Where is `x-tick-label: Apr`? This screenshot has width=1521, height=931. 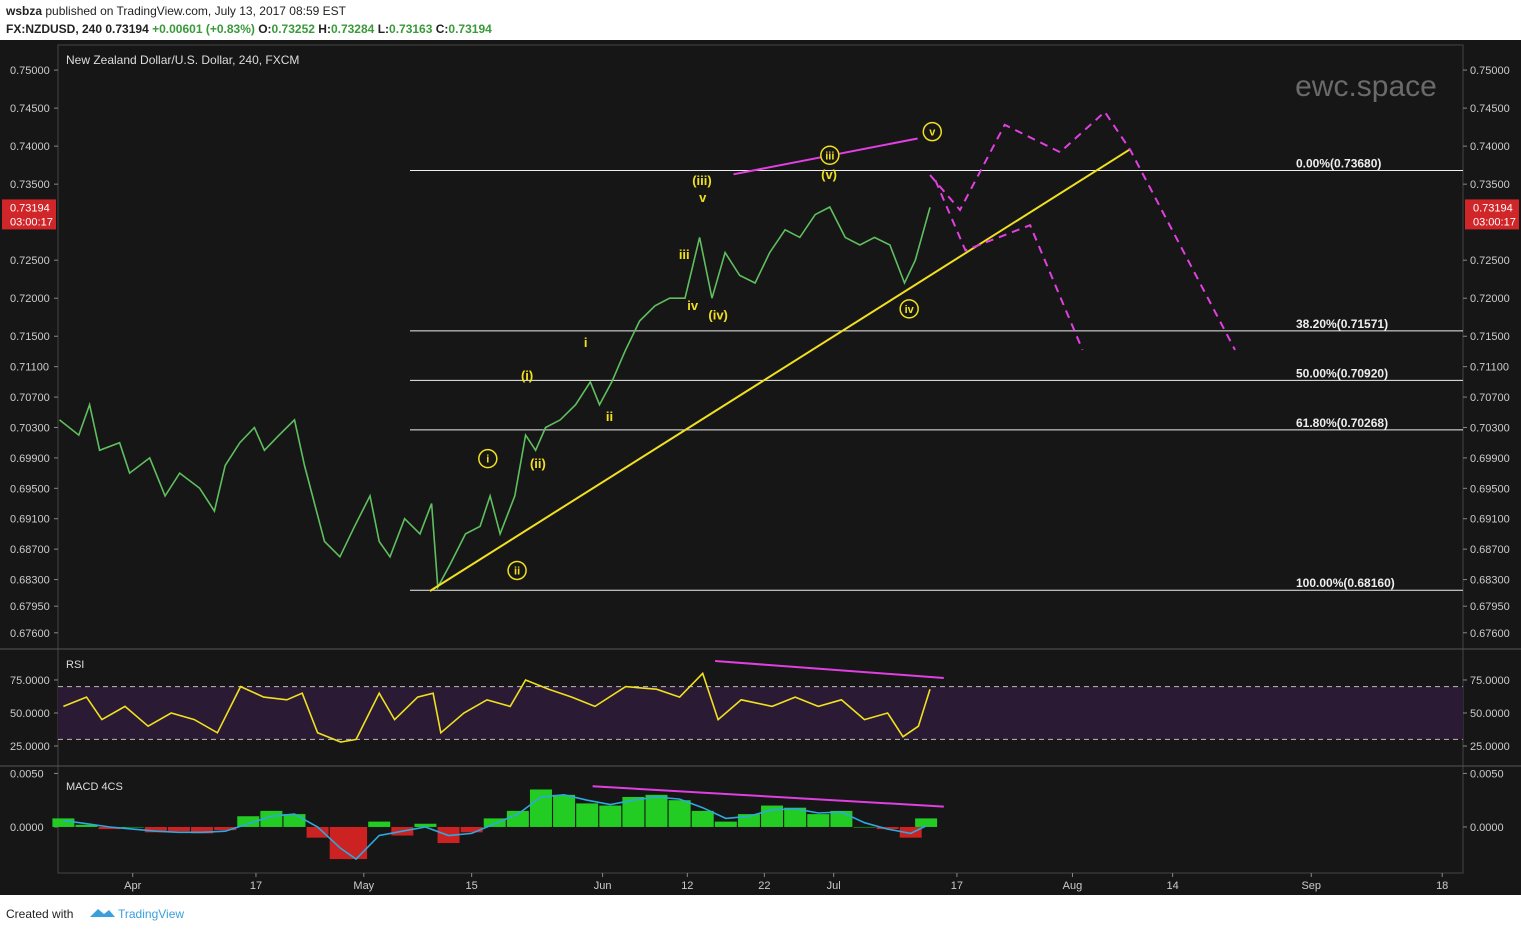 x-tick-label: Apr is located at coordinates (132, 886).